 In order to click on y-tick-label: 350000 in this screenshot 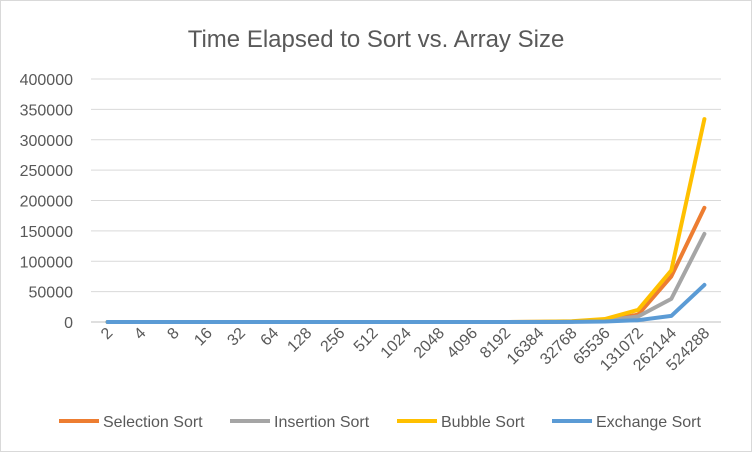, I will do `click(46, 110)`.